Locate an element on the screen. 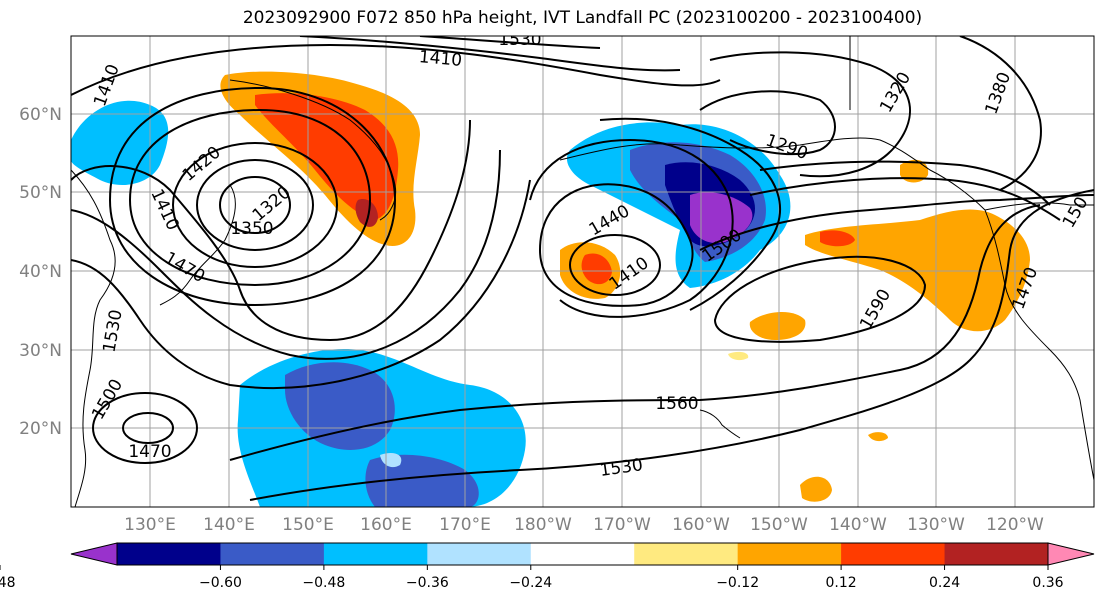 The height and width of the screenshot is (601, 1105). contour-1530-west is located at coordinates (301, 284).